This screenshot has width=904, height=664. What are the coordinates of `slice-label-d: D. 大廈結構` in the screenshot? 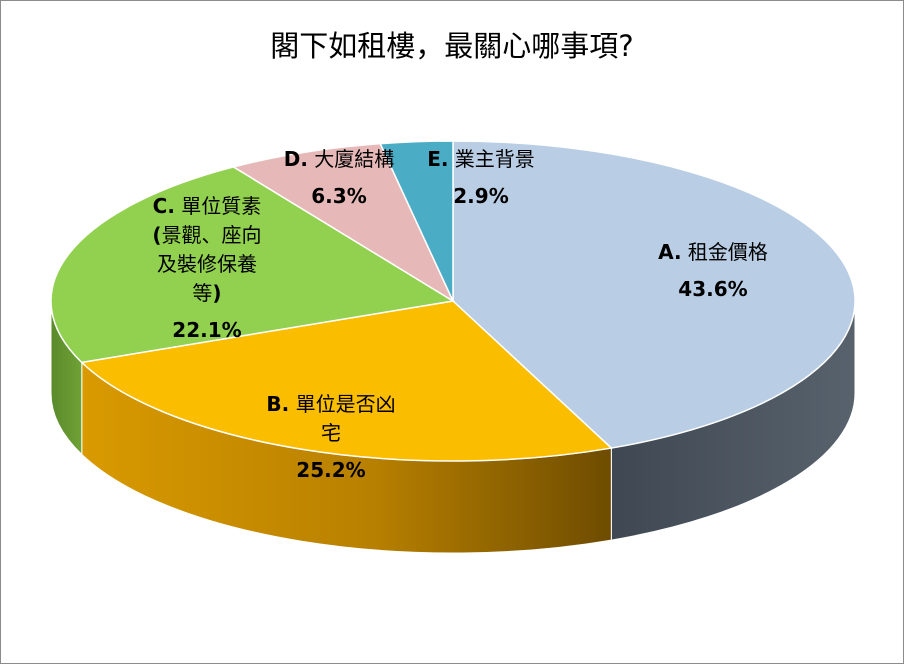 It's located at (339, 159).